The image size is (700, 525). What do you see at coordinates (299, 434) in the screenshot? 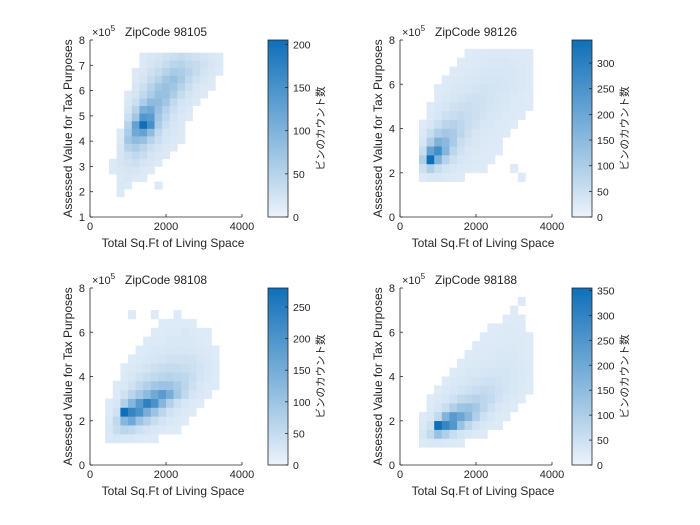
I see `colorbar-tick-label: 50` at bounding box center [299, 434].